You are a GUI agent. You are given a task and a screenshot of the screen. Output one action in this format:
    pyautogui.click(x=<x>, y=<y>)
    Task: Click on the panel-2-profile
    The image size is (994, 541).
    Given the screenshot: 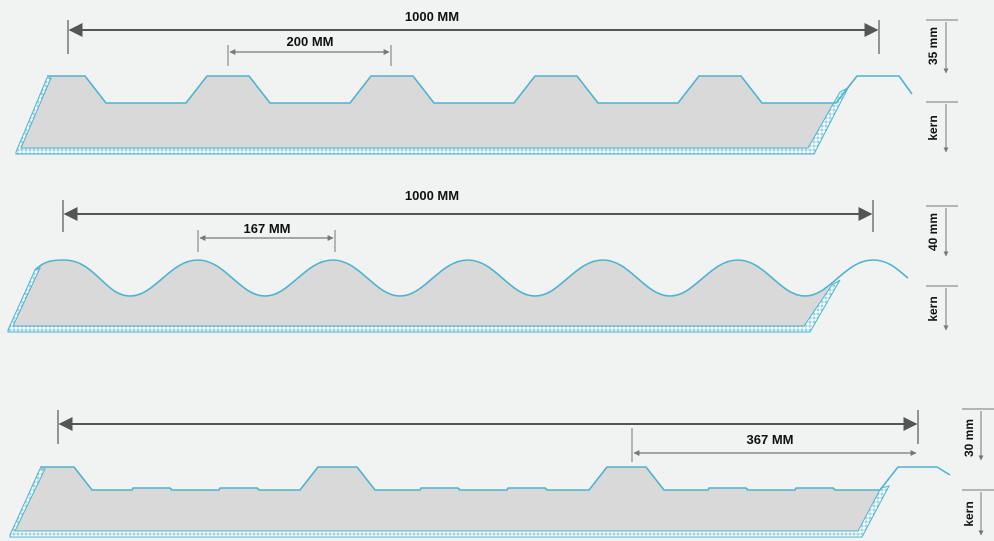 What is the action you would take?
    pyautogui.click(x=471, y=278)
    